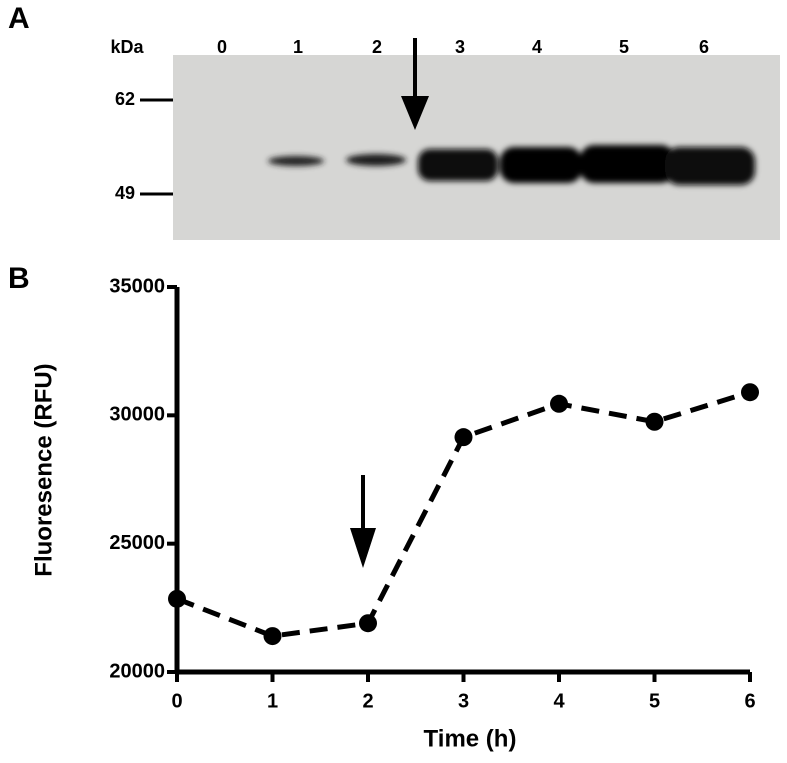 The height and width of the screenshot is (763, 787). What do you see at coordinates (43, 469) in the screenshot?
I see `y-axis-title: Fluoresence (RFU)` at bounding box center [43, 469].